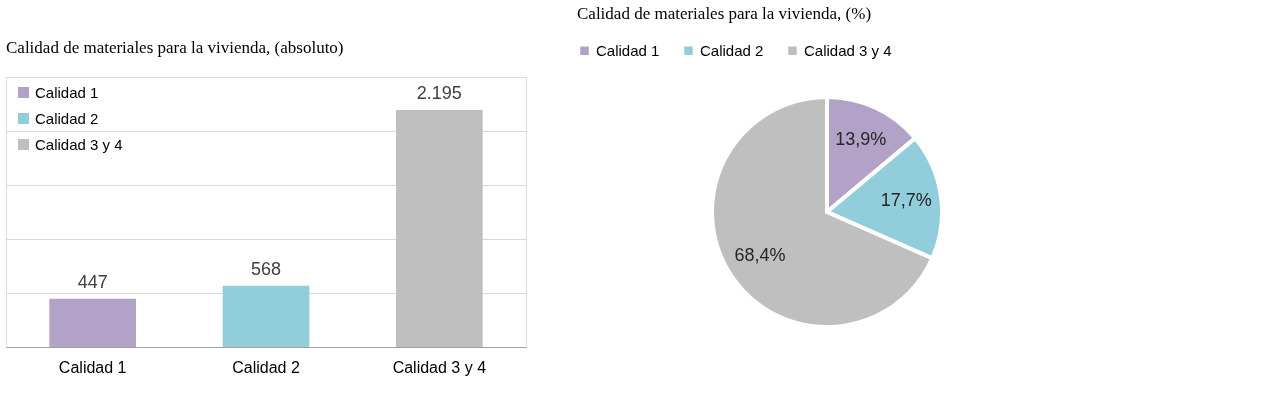 The image size is (1285, 420). I want to click on x-tick-label: Calidad 1, so click(92, 367).